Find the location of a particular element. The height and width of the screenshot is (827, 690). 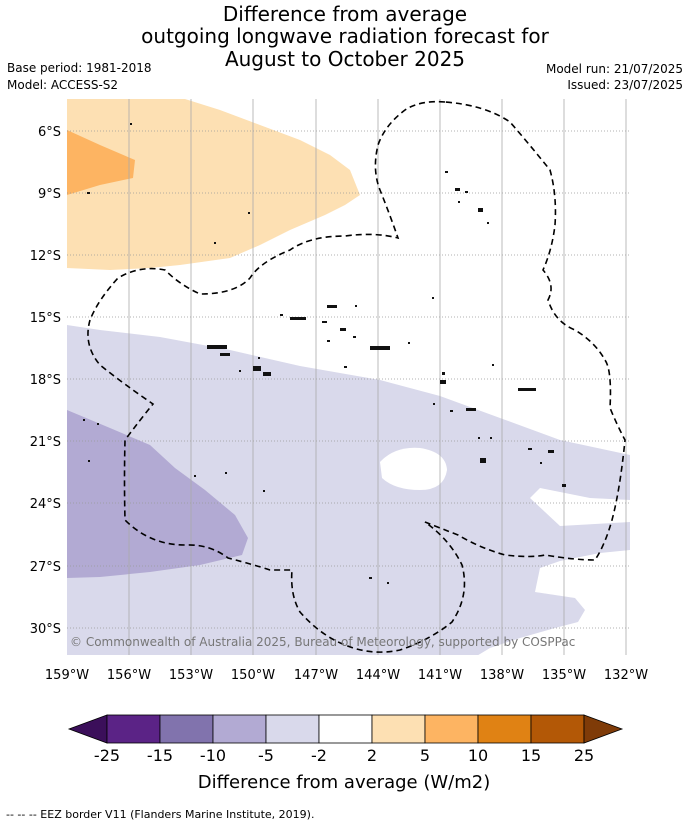

lat-label: 15°S is located at coordinates (45, 318).